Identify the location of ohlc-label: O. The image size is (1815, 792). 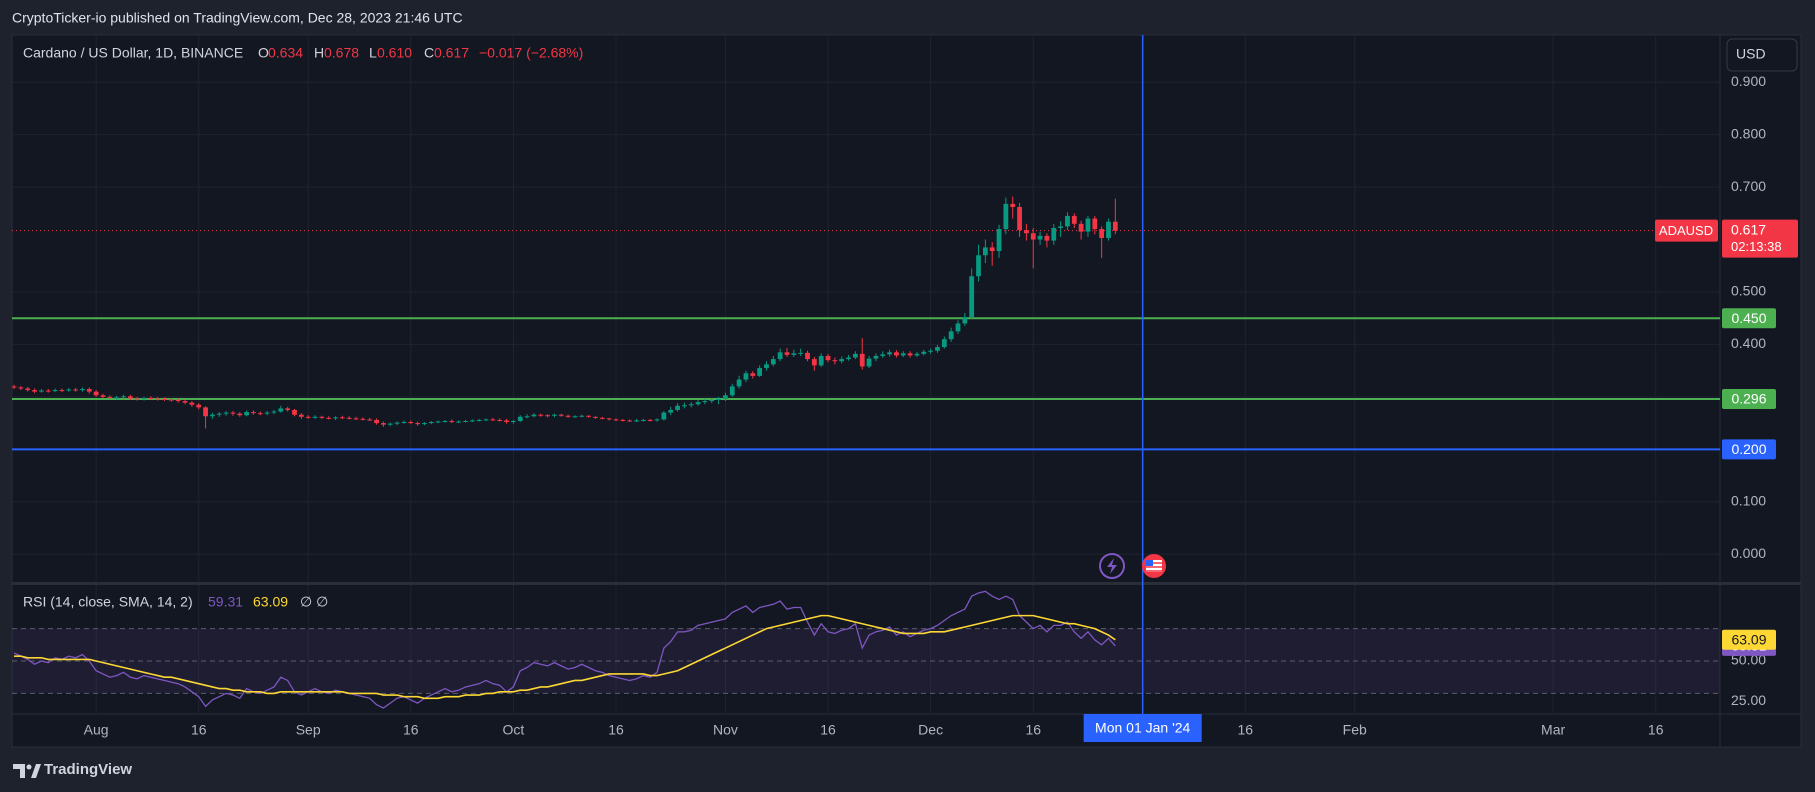
(263, 53).